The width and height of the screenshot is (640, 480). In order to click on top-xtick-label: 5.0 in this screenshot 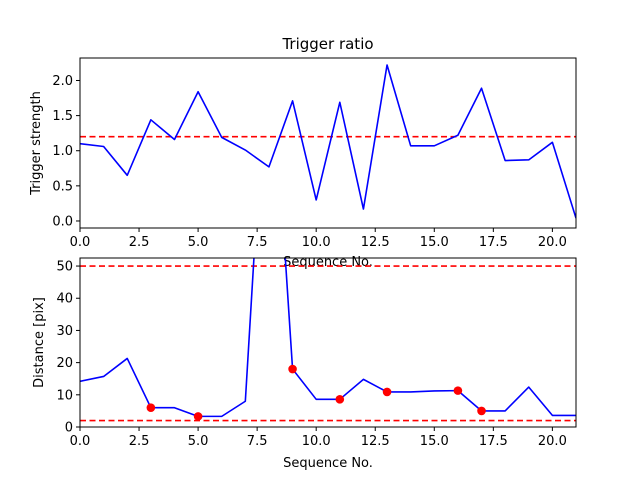, I will do `click(198, 242)`.